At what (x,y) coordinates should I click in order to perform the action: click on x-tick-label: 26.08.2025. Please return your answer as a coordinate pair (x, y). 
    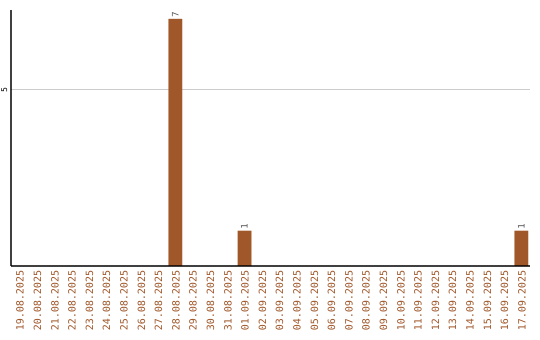
    Looking at the image, I should click on (142, 300).